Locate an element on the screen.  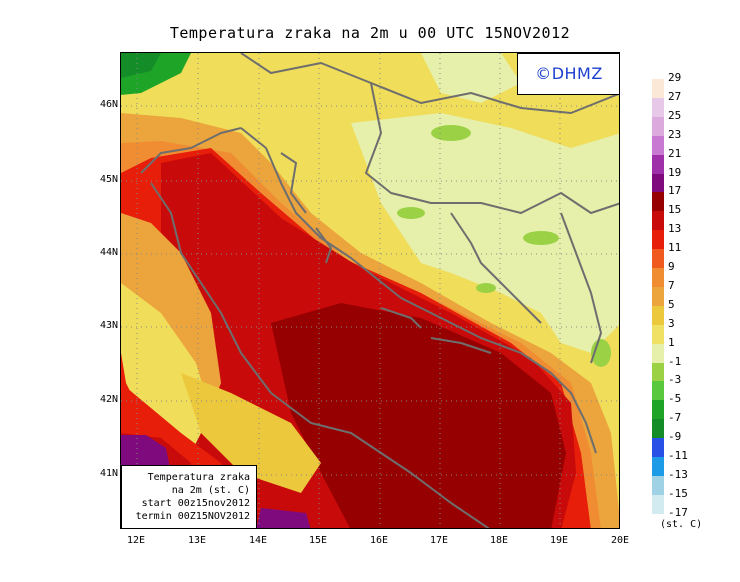
lon-label-14e: 14E is located at coordinates (258, 540).